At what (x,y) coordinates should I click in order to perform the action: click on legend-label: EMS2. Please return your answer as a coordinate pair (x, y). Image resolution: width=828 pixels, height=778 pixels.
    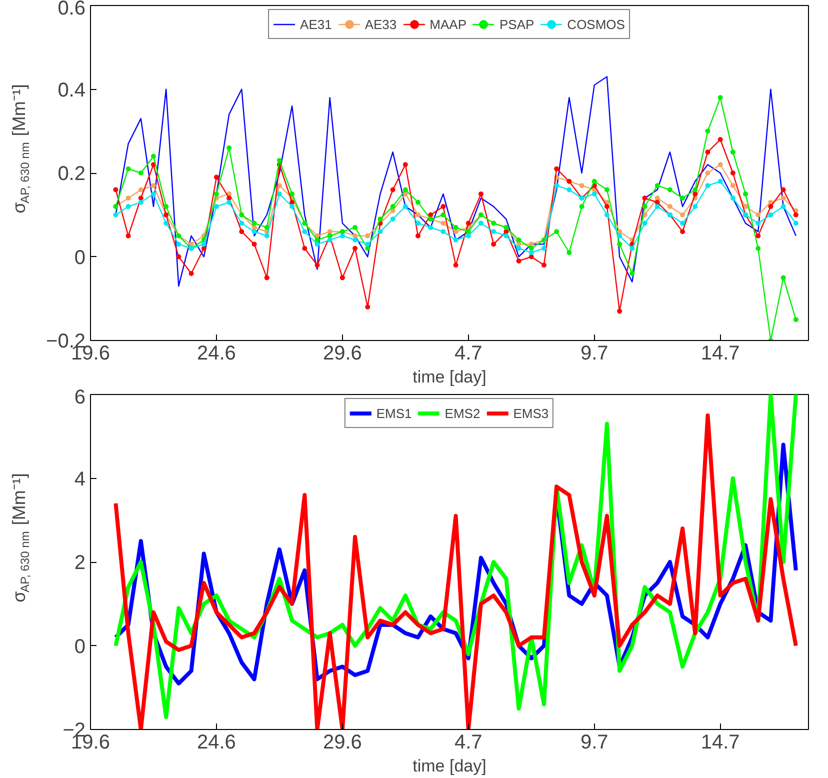
    Looking at the image, I should click on (462, 413).